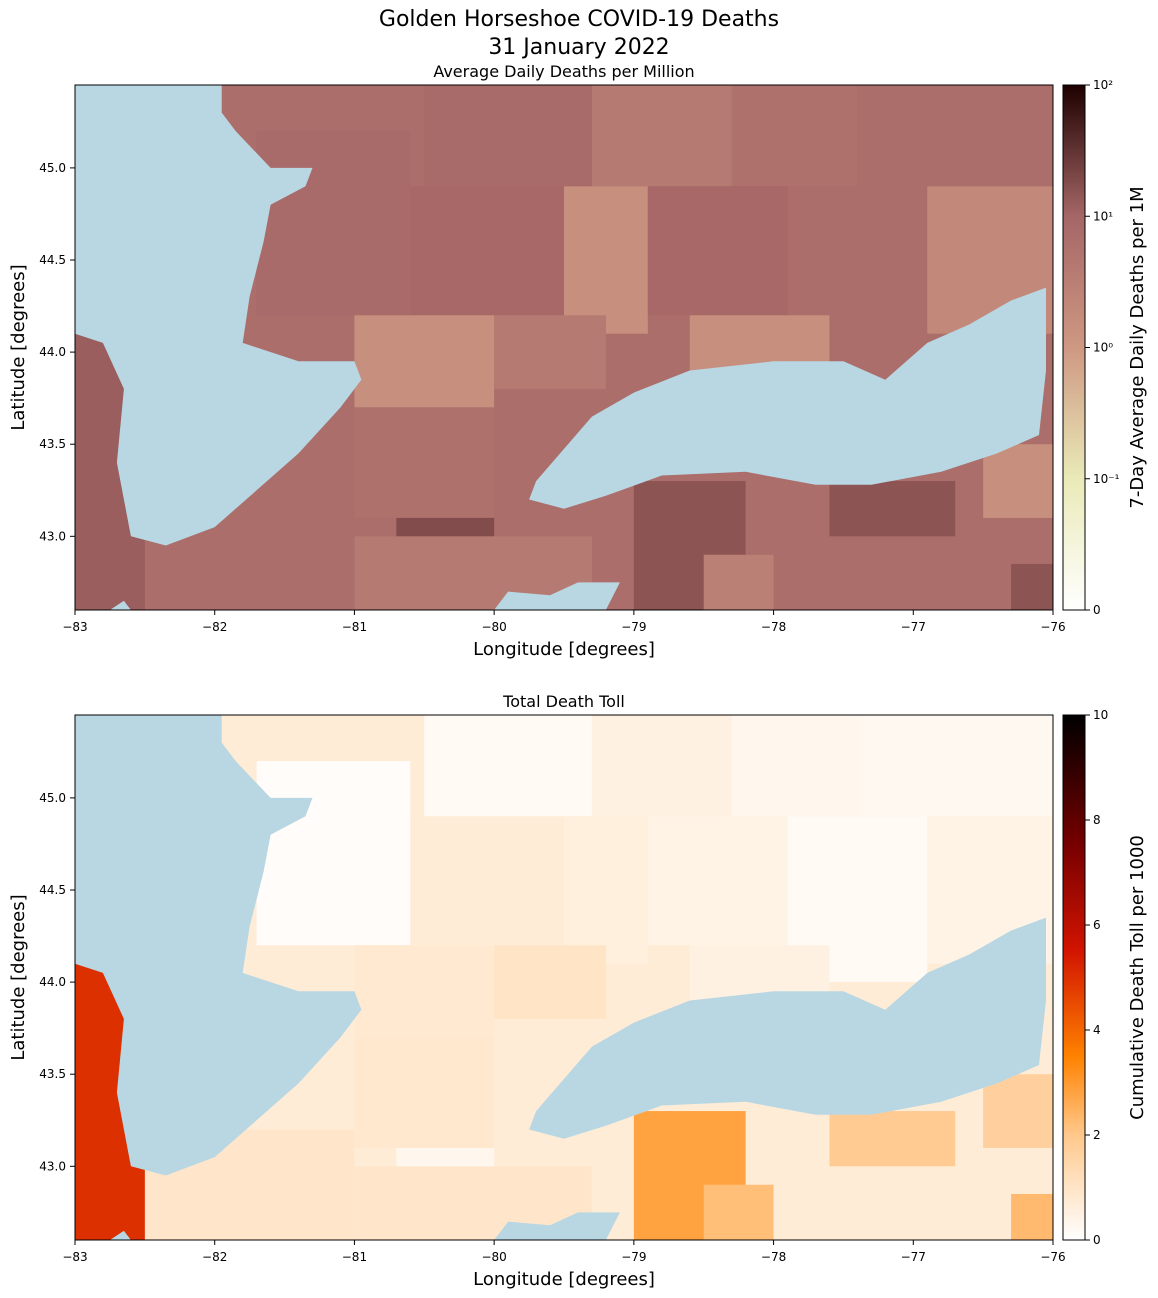 The height and width of the screenshot is (1298, 1158). I want to click on figure-title-line2: 31 January 2022, so click(579, 47).